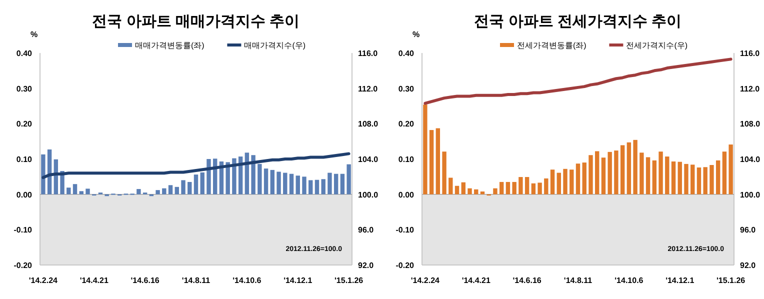 This screenshot has width=764, height=299. Describe the element at coordinates (406, 53) in the screenshot. I see `y-tick-label: 0.40` at that location.